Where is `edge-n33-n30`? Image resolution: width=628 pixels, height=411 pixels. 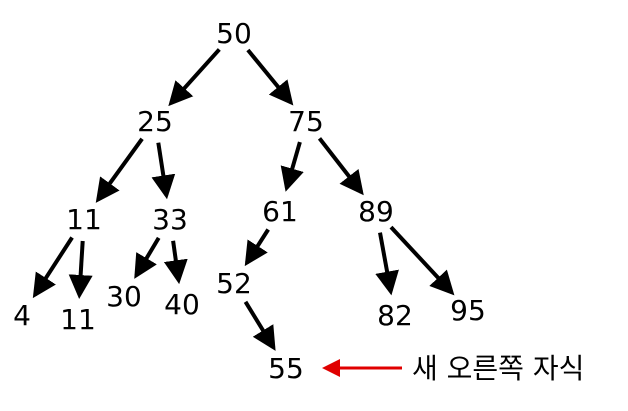 edge-n33-n30 is located at coordinates (147, 257).